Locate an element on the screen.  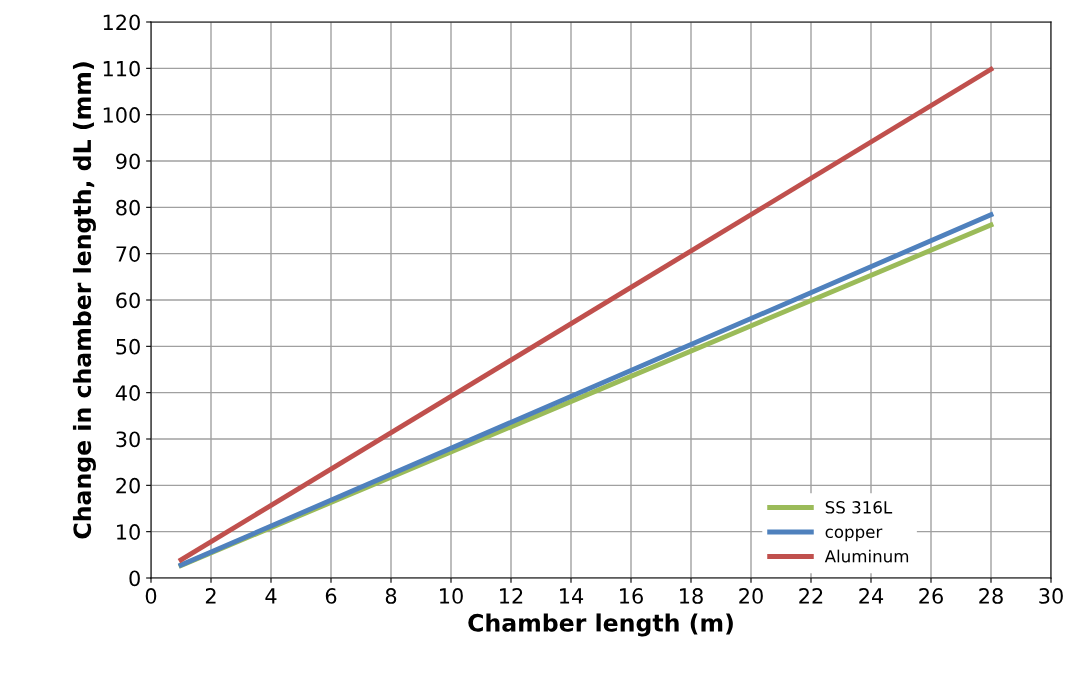
x-tick-label: 24 is located at coordinates (871, 596).